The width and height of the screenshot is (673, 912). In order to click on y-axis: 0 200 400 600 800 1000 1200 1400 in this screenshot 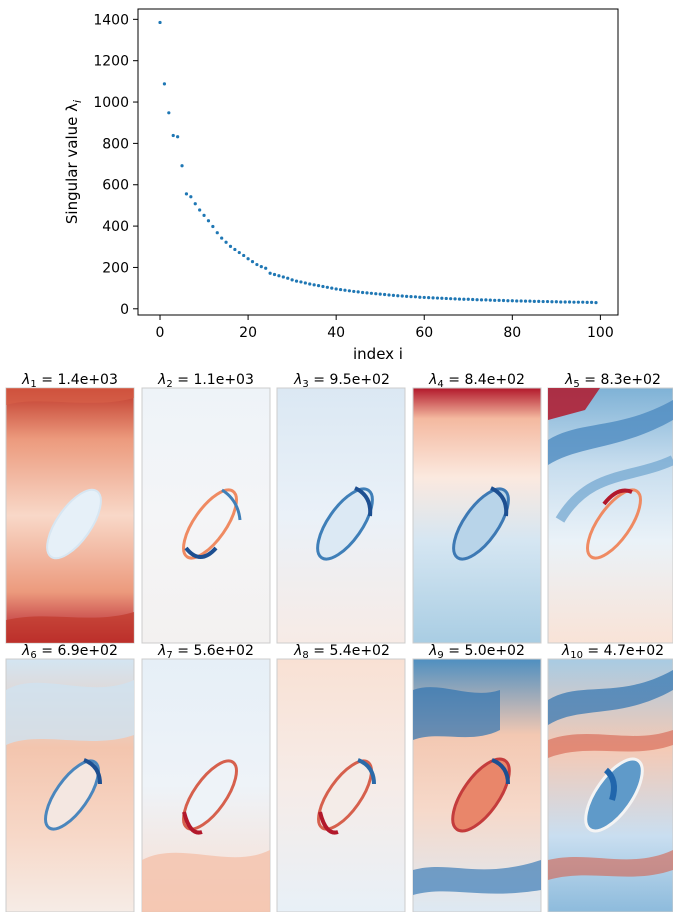, I will do `click(115, 165)`.